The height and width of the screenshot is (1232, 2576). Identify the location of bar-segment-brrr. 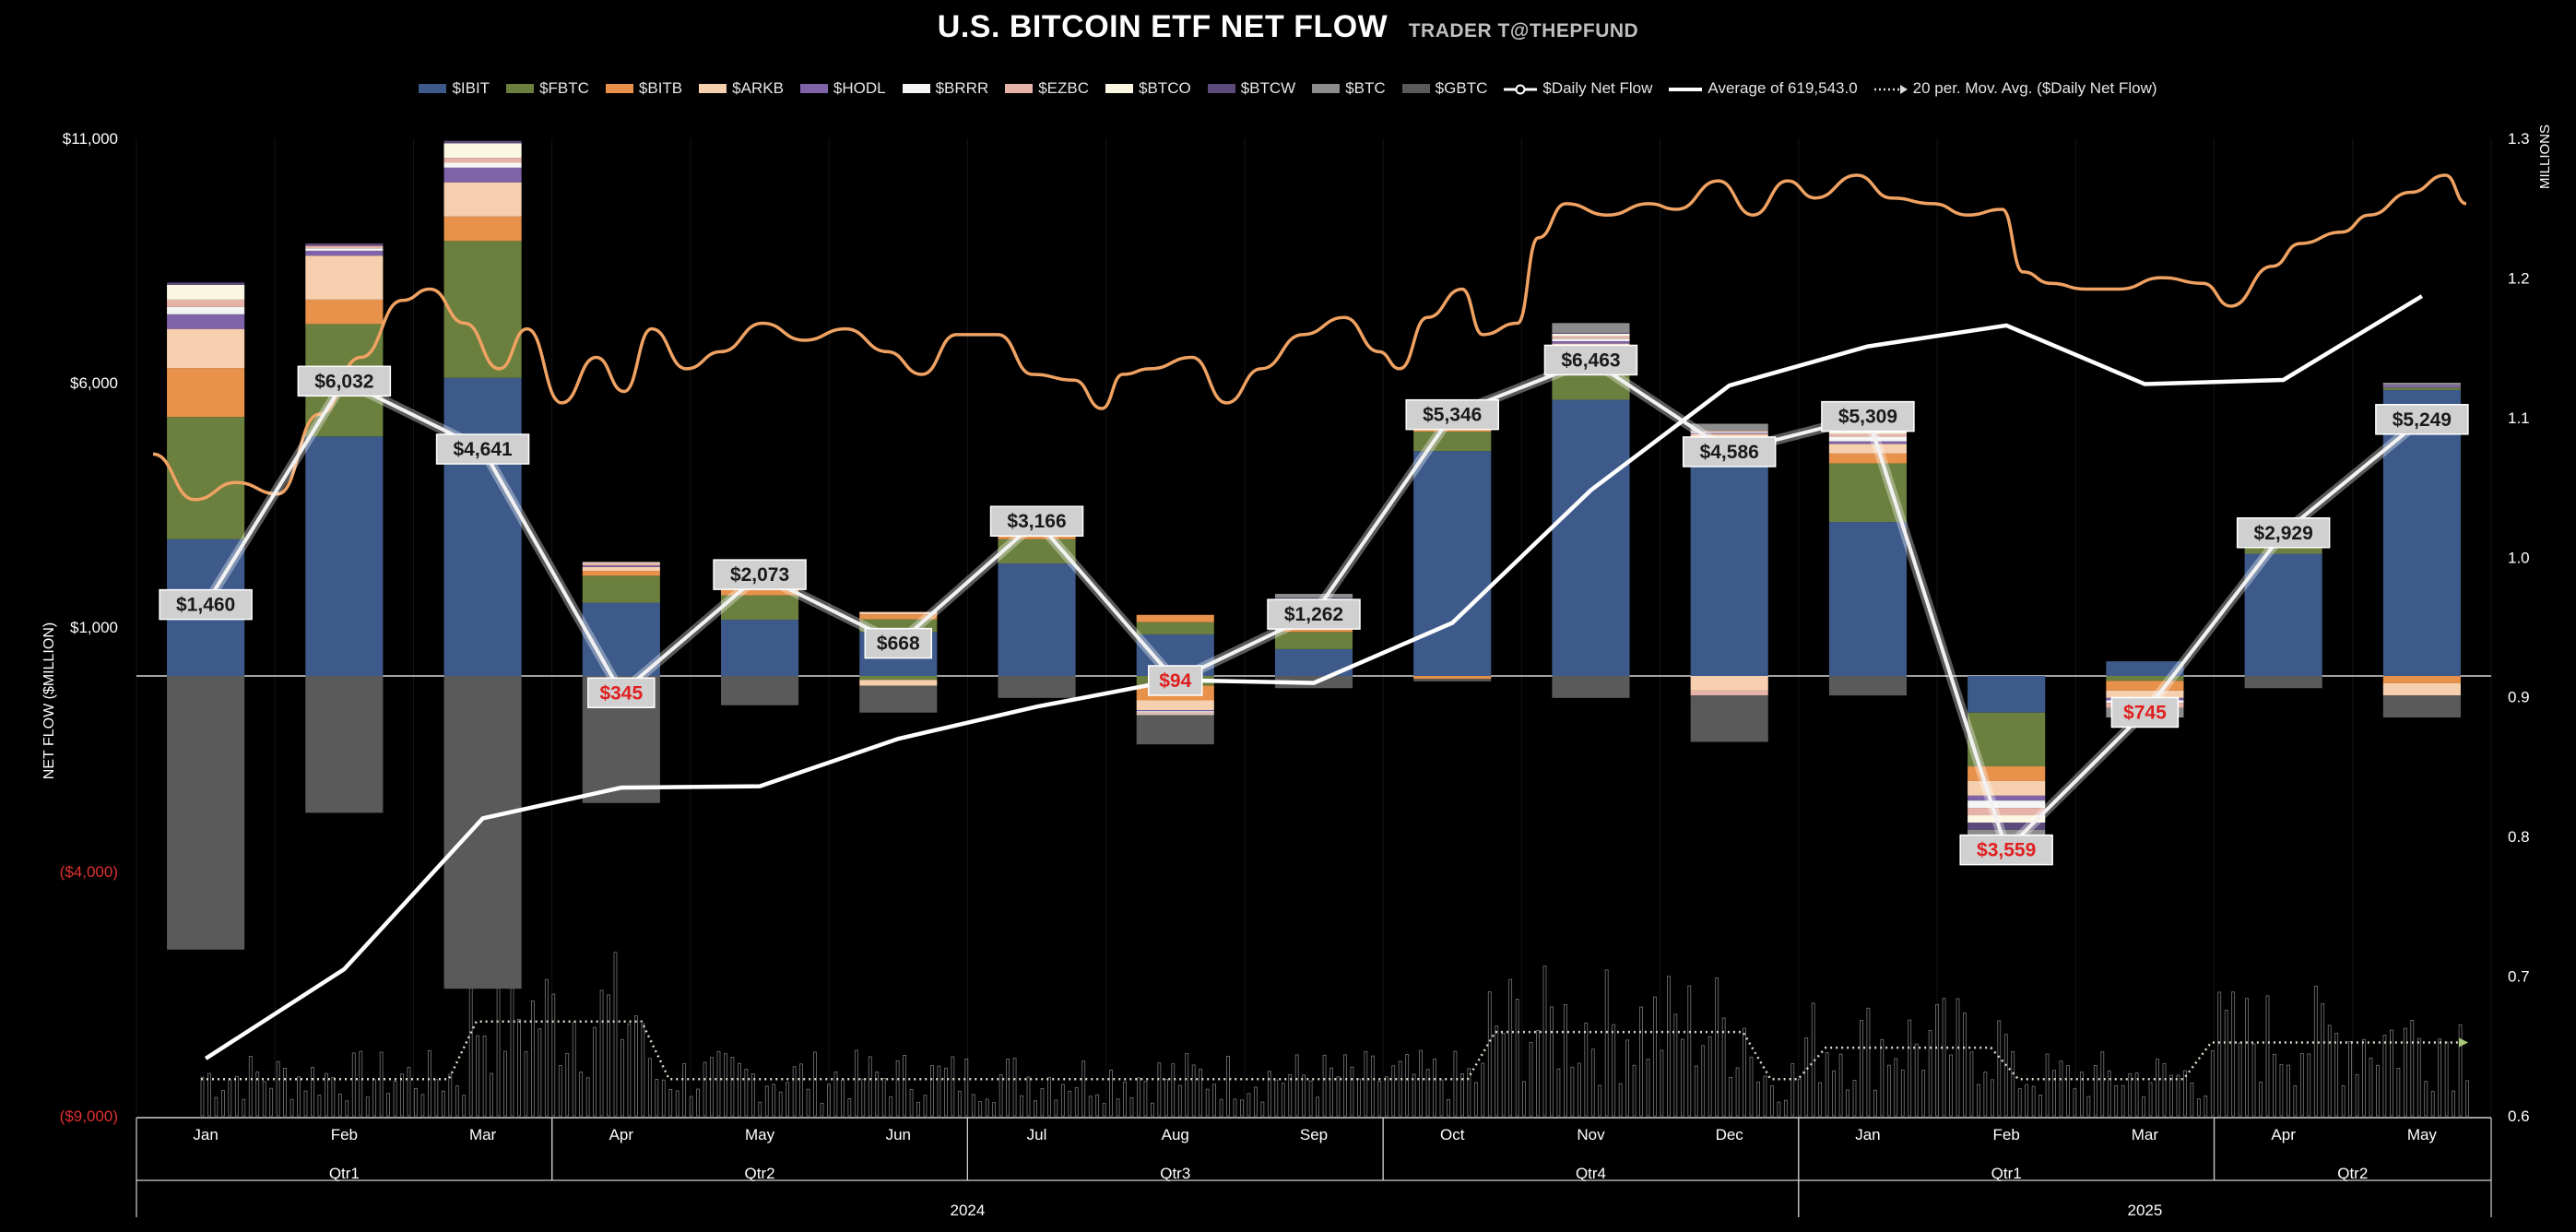
(1591, 340).